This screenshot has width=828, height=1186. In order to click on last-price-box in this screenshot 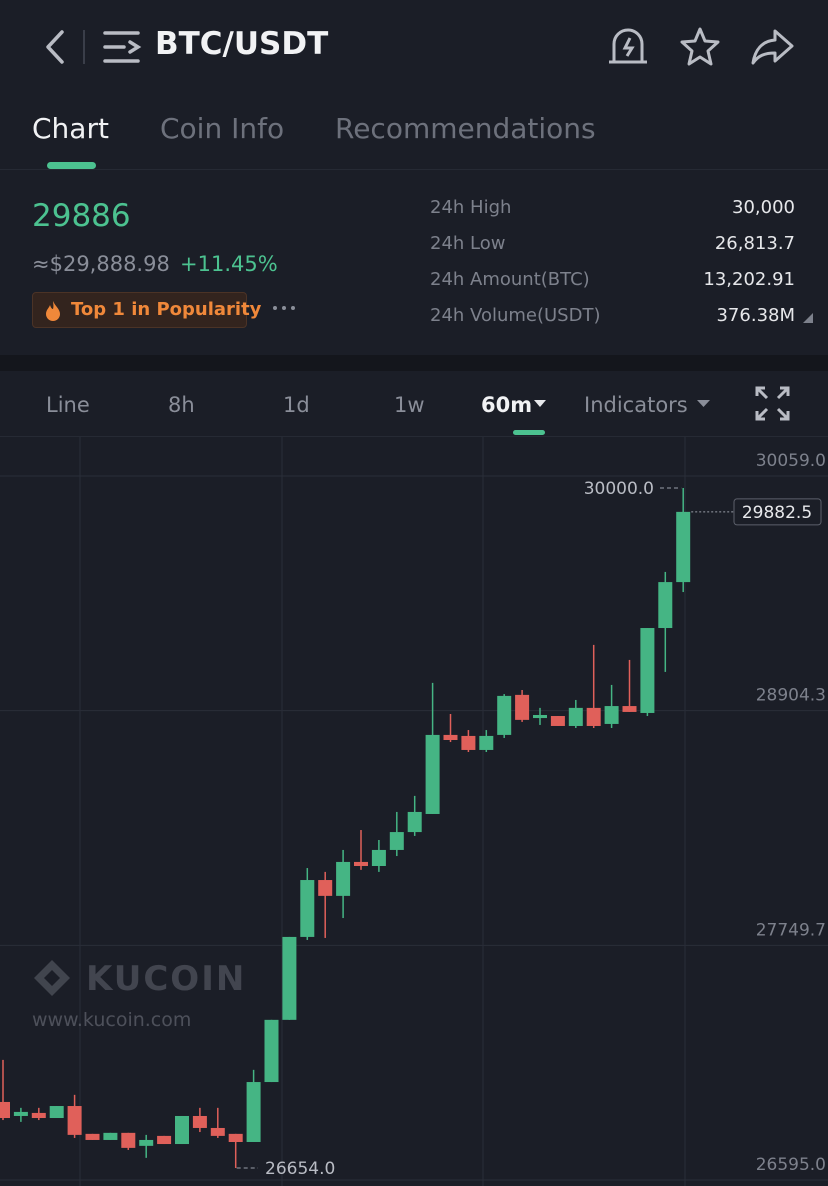, I will do `click(777, 512)`.